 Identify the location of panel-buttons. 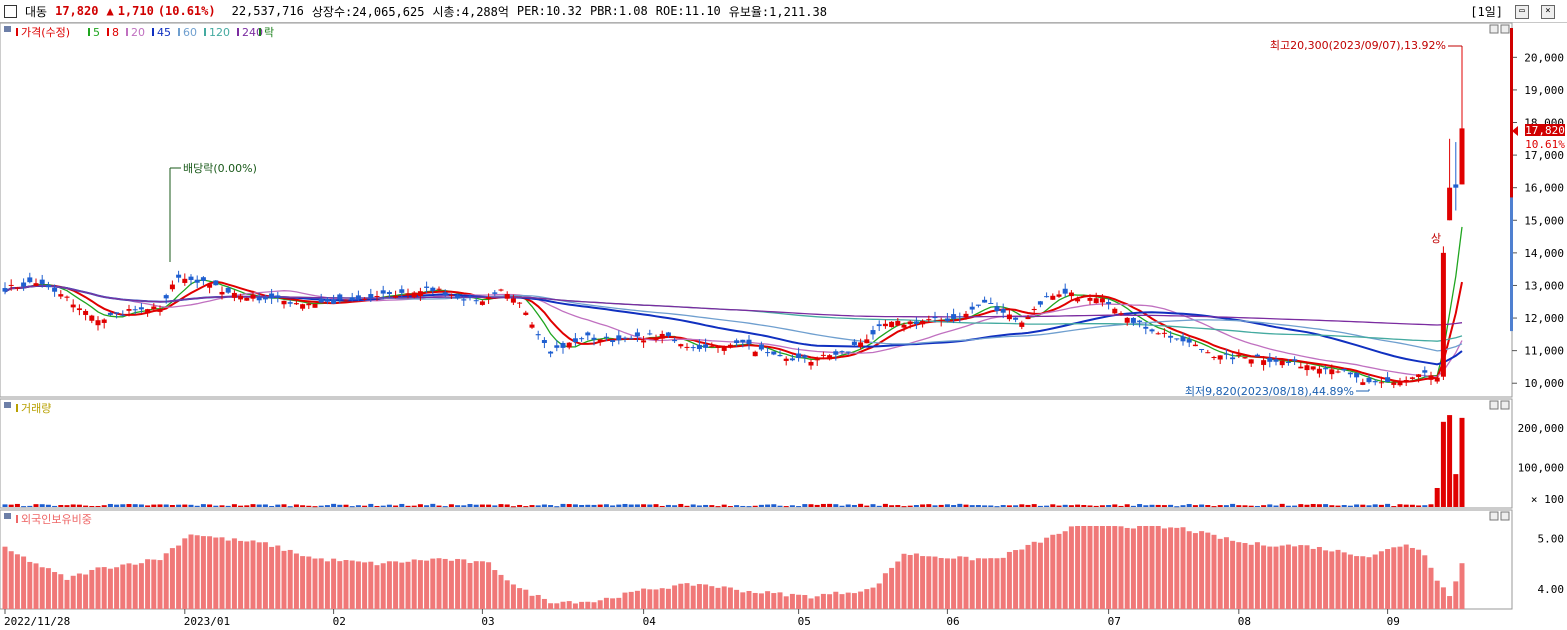
(1499, 272).